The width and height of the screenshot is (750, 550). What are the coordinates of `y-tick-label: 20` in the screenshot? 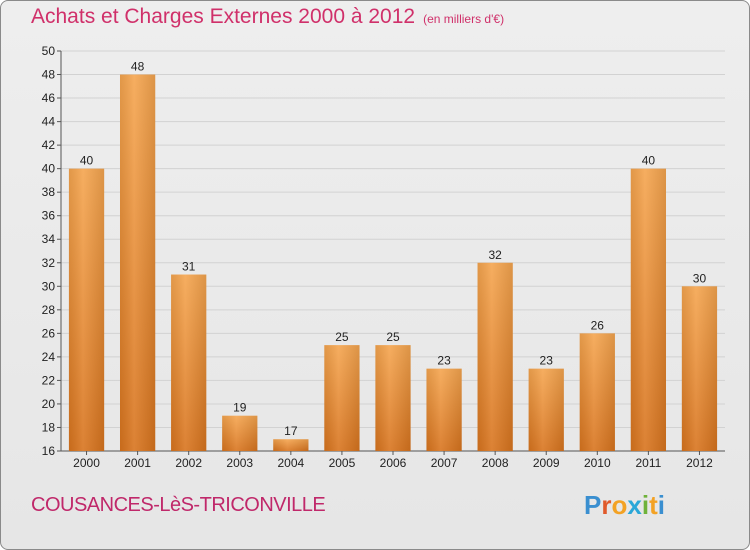 It's located at (49, 404).